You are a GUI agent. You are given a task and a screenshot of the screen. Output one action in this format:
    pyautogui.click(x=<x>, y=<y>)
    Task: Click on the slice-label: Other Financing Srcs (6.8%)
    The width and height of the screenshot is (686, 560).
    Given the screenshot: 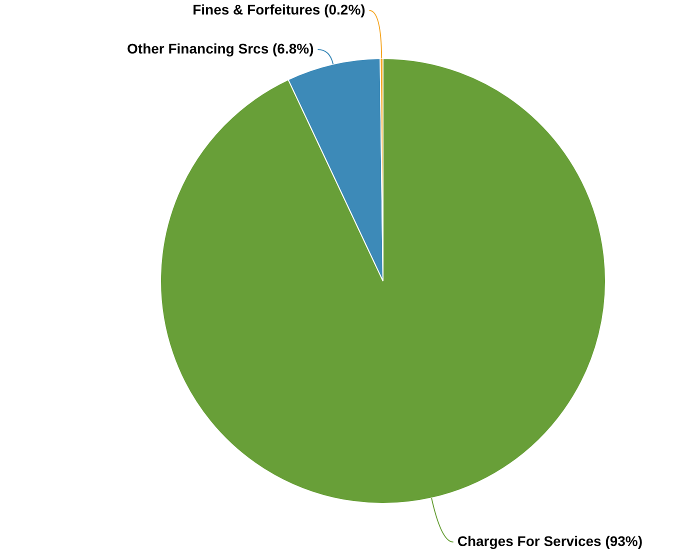 What is the action you would take?
    pyautogui.click(x=220, y=48)
    